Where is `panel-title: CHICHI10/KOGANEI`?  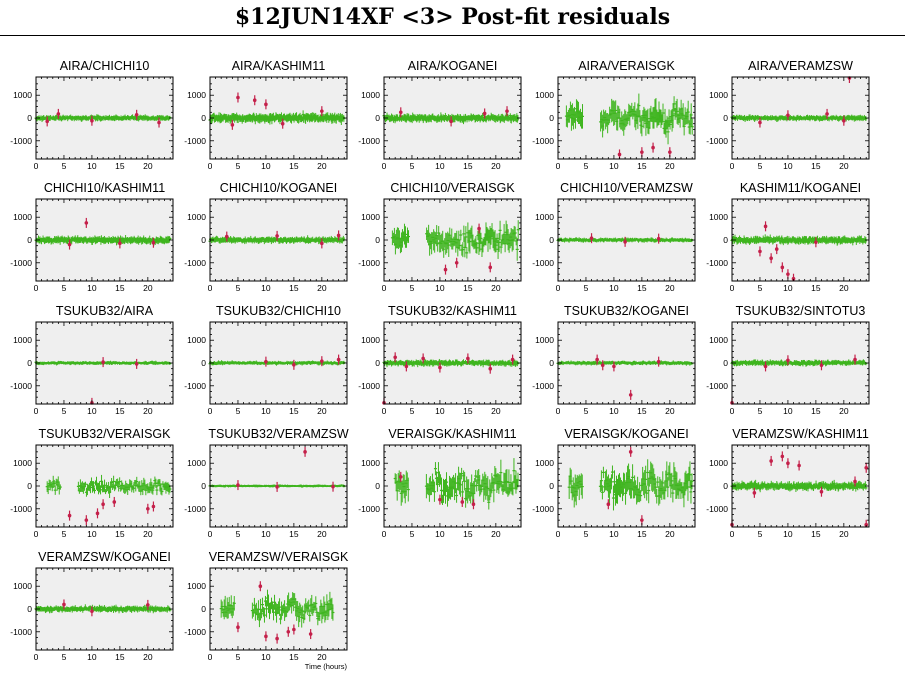 panel-title: CHICHI10/KOGANEI is located at coordinates (278, 188).